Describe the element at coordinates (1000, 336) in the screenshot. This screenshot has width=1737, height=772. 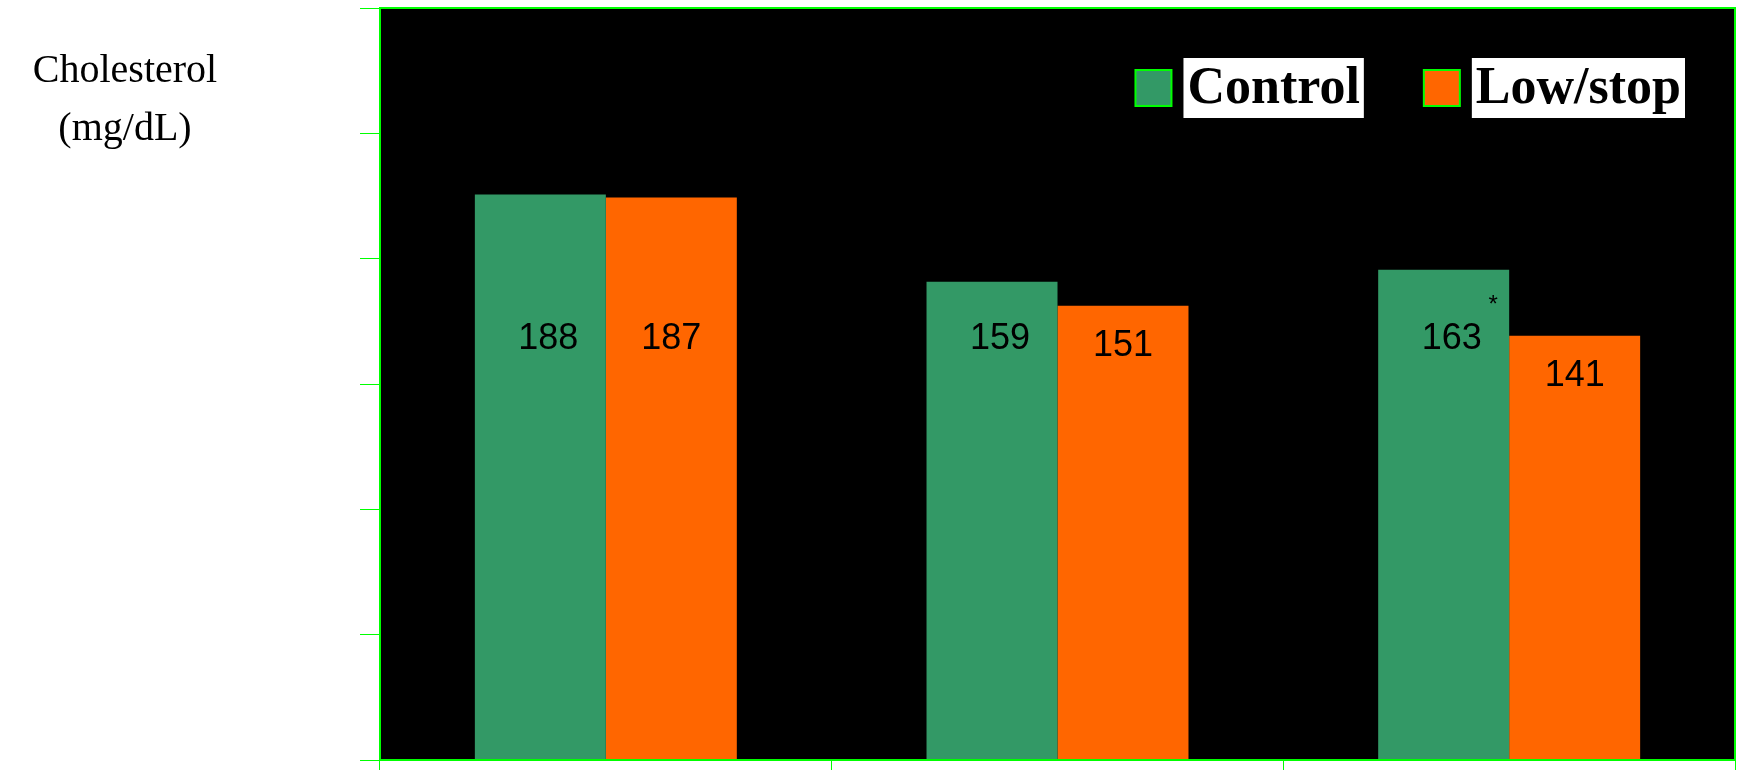
I see `data-label: 159` at that location.